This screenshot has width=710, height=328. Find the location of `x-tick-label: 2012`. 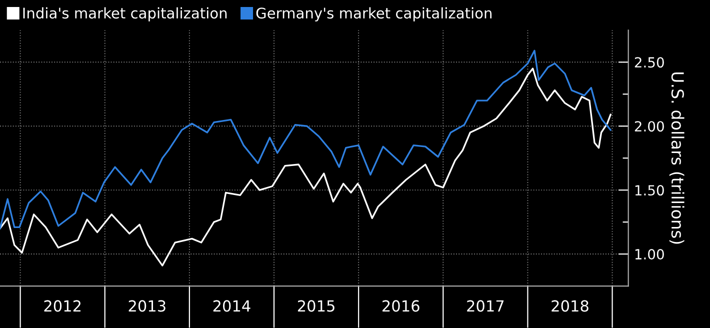

x-tick-label: 2012 is located at coordinates (62, 306).